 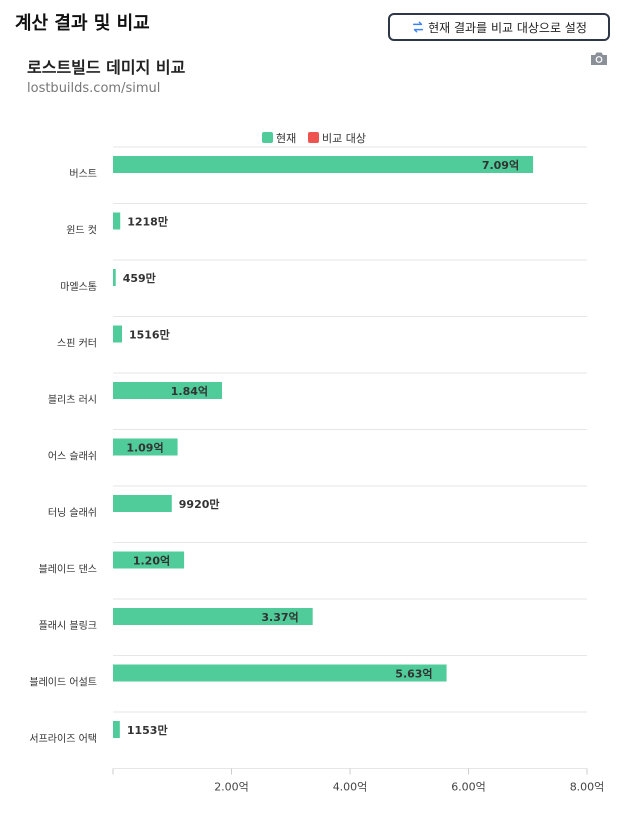 What do you see at coordinates (587, 787) in the screenshot?
I see `x-tick-label: 8.00억` at bounding box center [587, 787].